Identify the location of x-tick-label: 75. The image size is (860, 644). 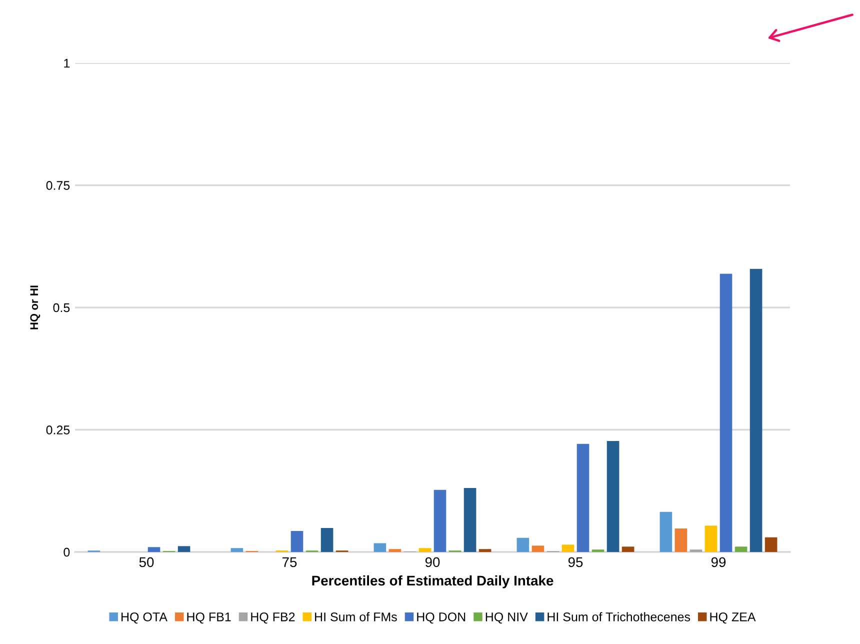
(289, 562).